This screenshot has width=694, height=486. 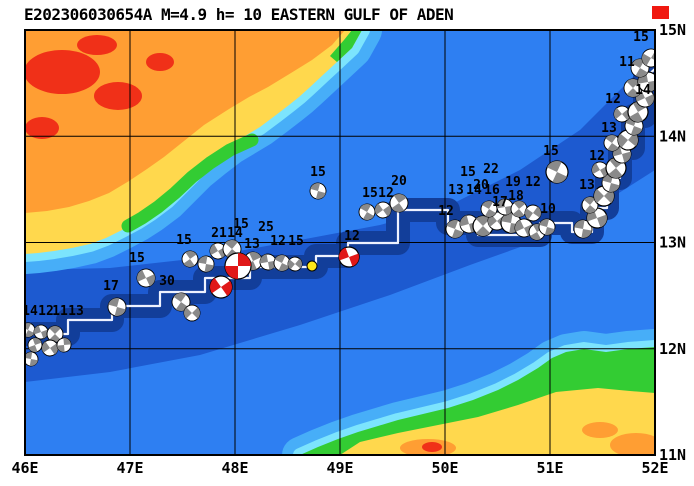 I want to click on lon-axis-label: 47E, so click(x=129, y=468).